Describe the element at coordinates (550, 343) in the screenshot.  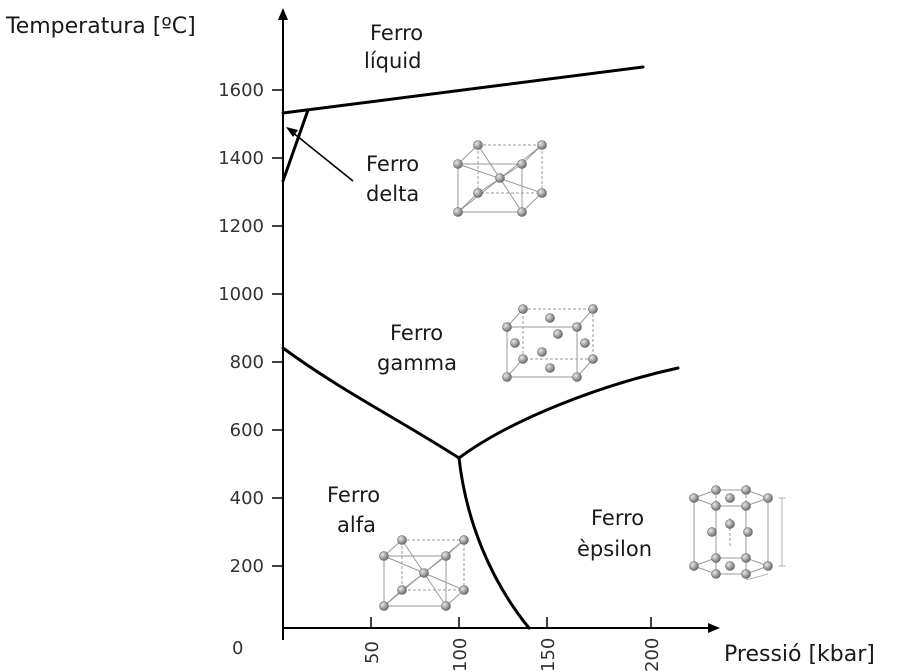
I see `fcc-crystal-gamma-icon` at that location.